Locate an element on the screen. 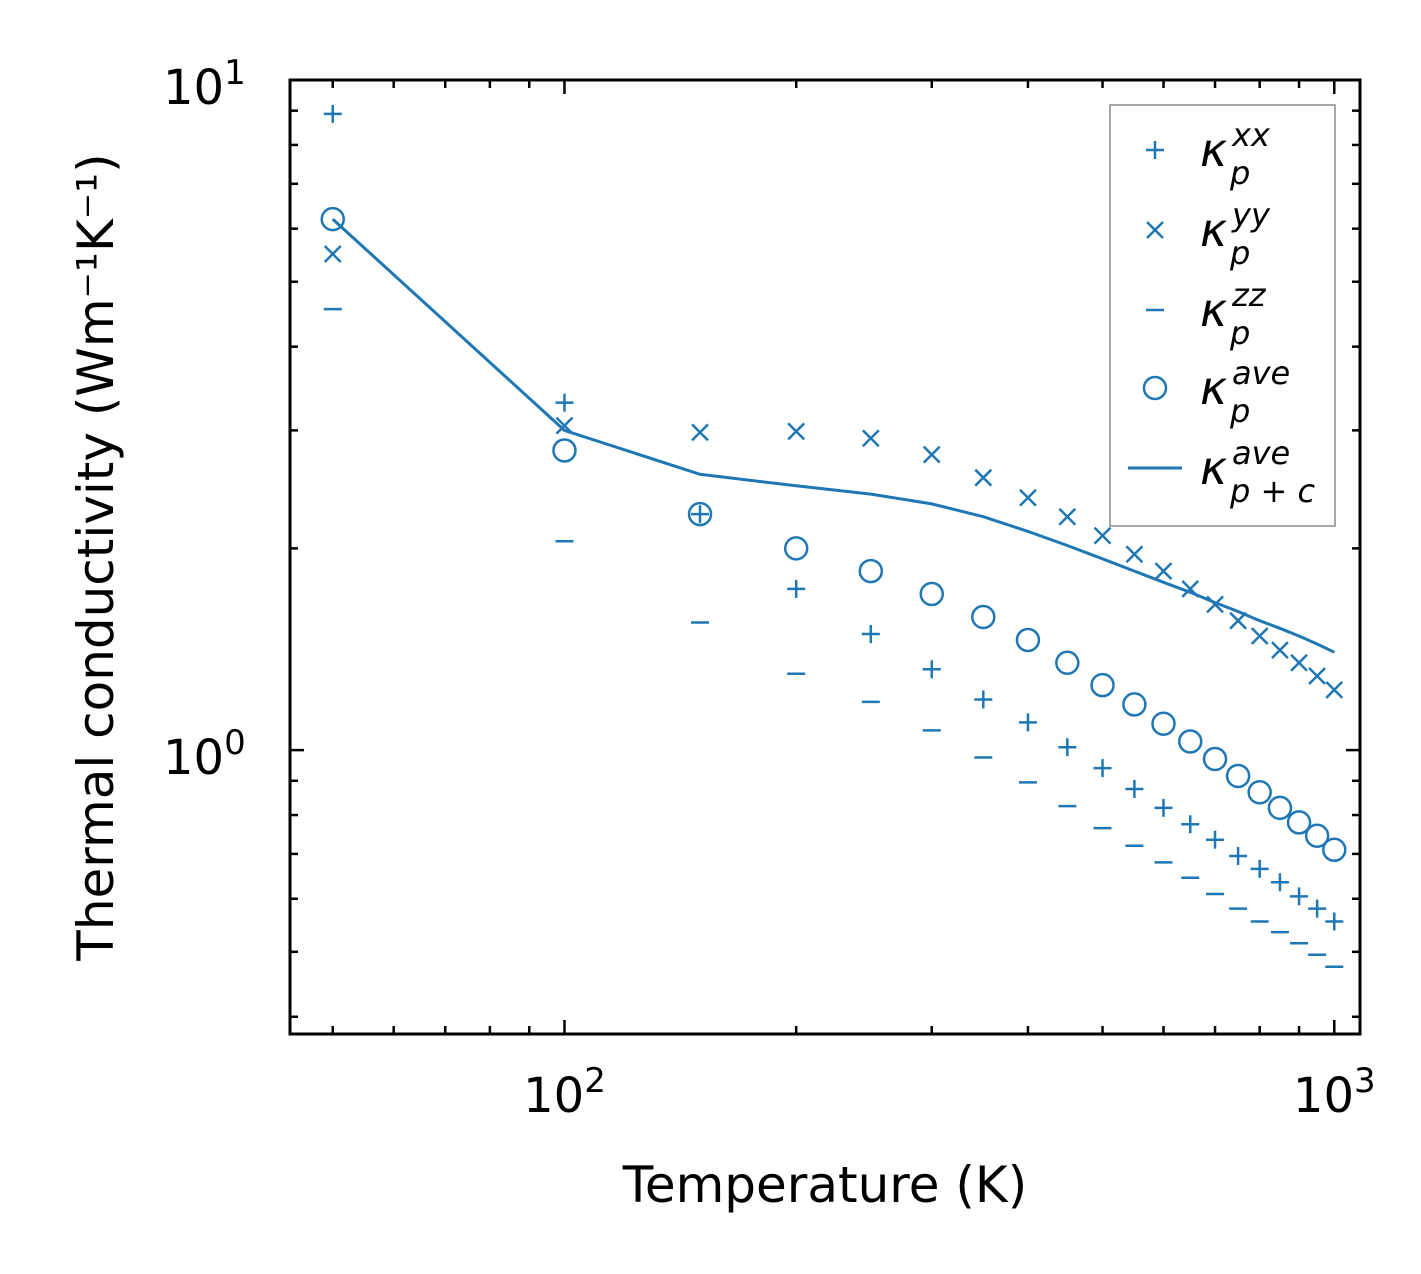 Image resolution: width=1421 pixels, height=1274 pixels. legend-label: κ ave p + c is located at coordinates (1257, 472).